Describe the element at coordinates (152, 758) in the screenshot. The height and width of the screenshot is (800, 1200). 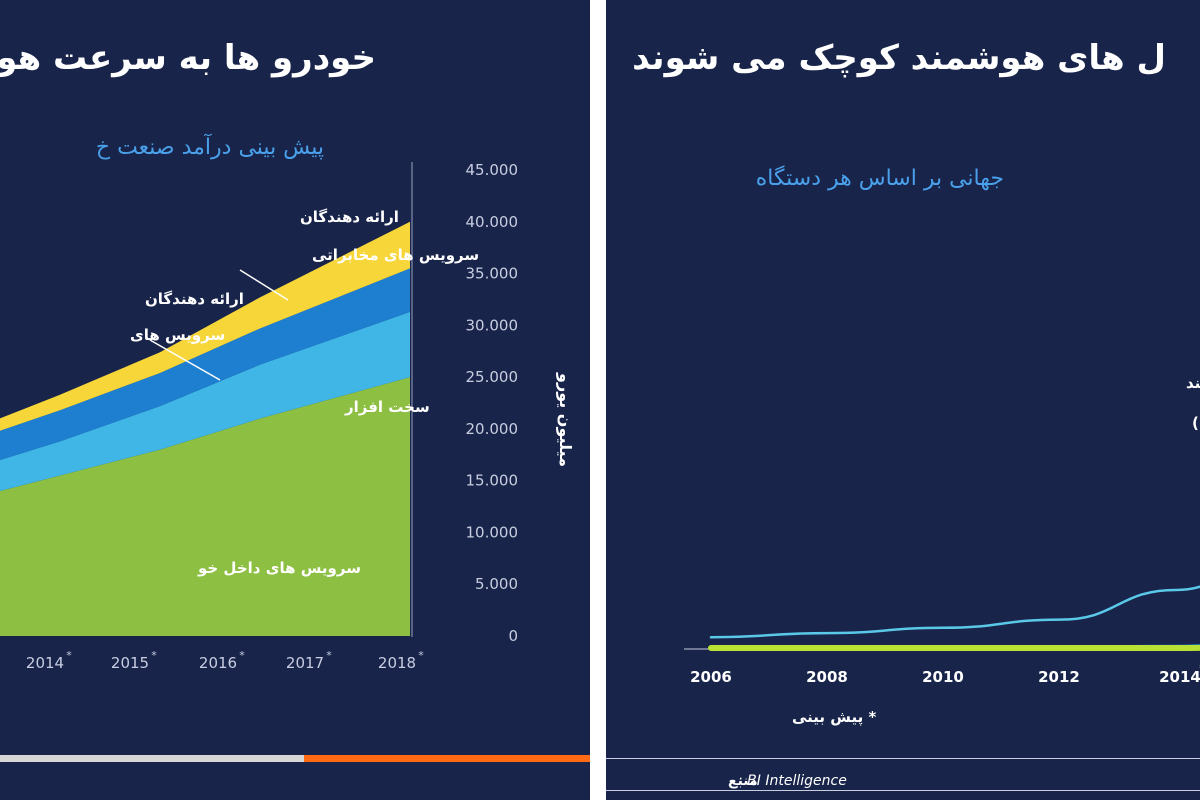
I see `slide-progress-bar` at that location.